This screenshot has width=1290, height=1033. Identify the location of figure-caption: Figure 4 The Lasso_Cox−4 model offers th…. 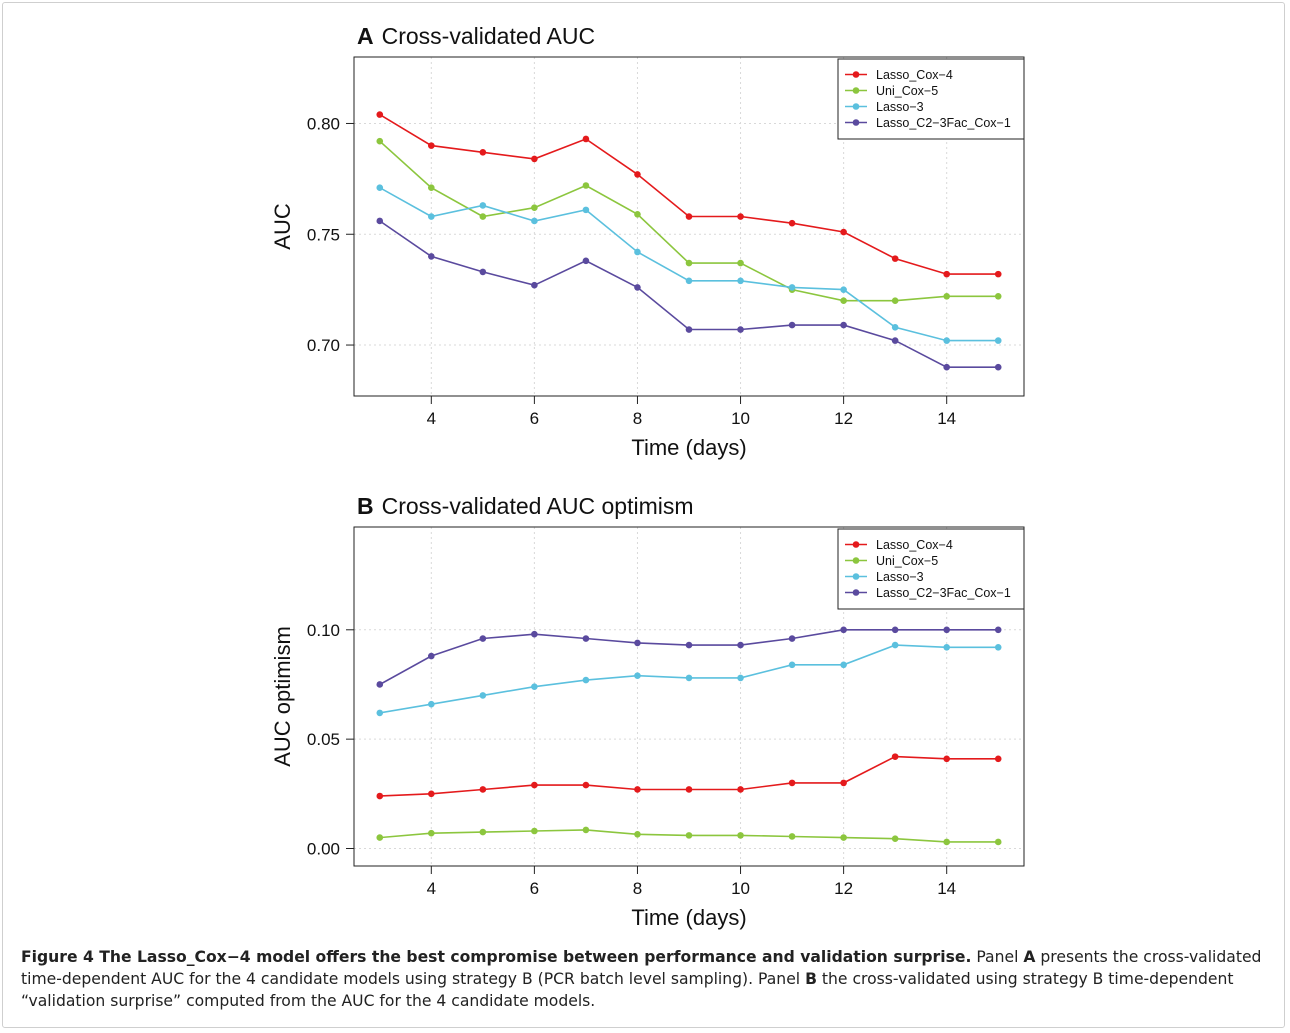
(646, 979).